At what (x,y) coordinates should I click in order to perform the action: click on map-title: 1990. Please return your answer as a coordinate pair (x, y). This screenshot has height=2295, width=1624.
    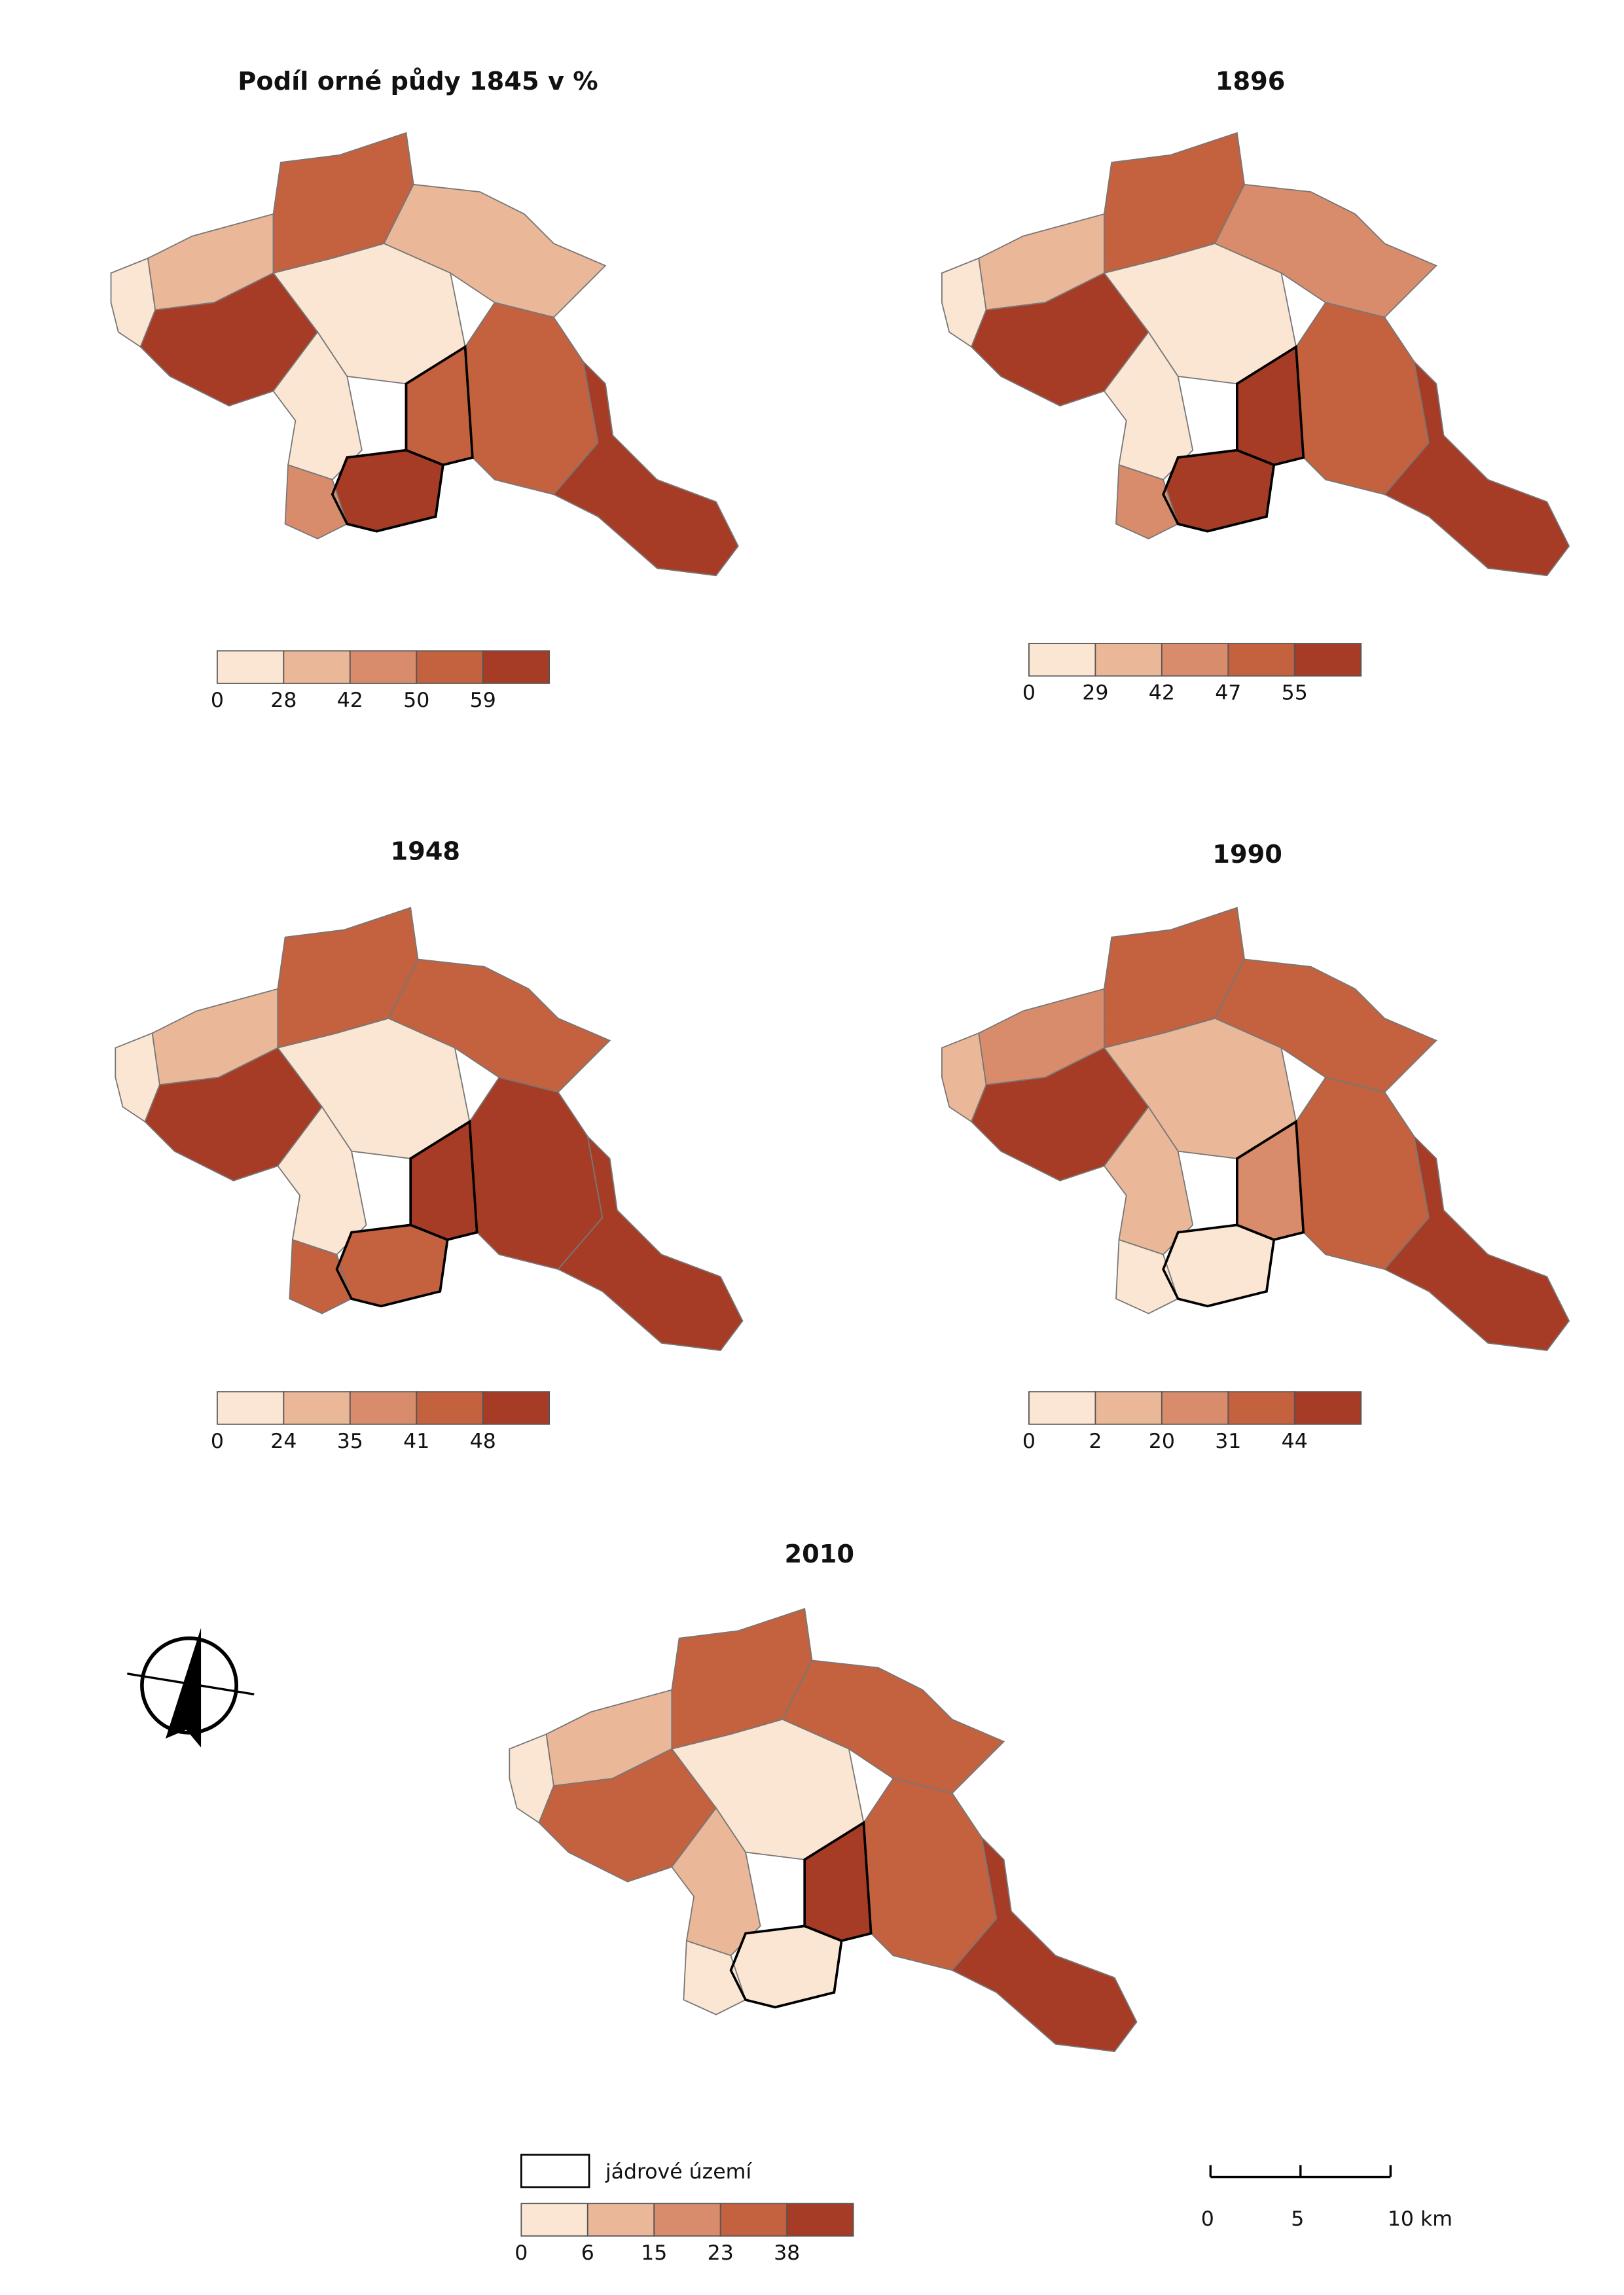
    Looking at the image, I should click on (1247, 855).